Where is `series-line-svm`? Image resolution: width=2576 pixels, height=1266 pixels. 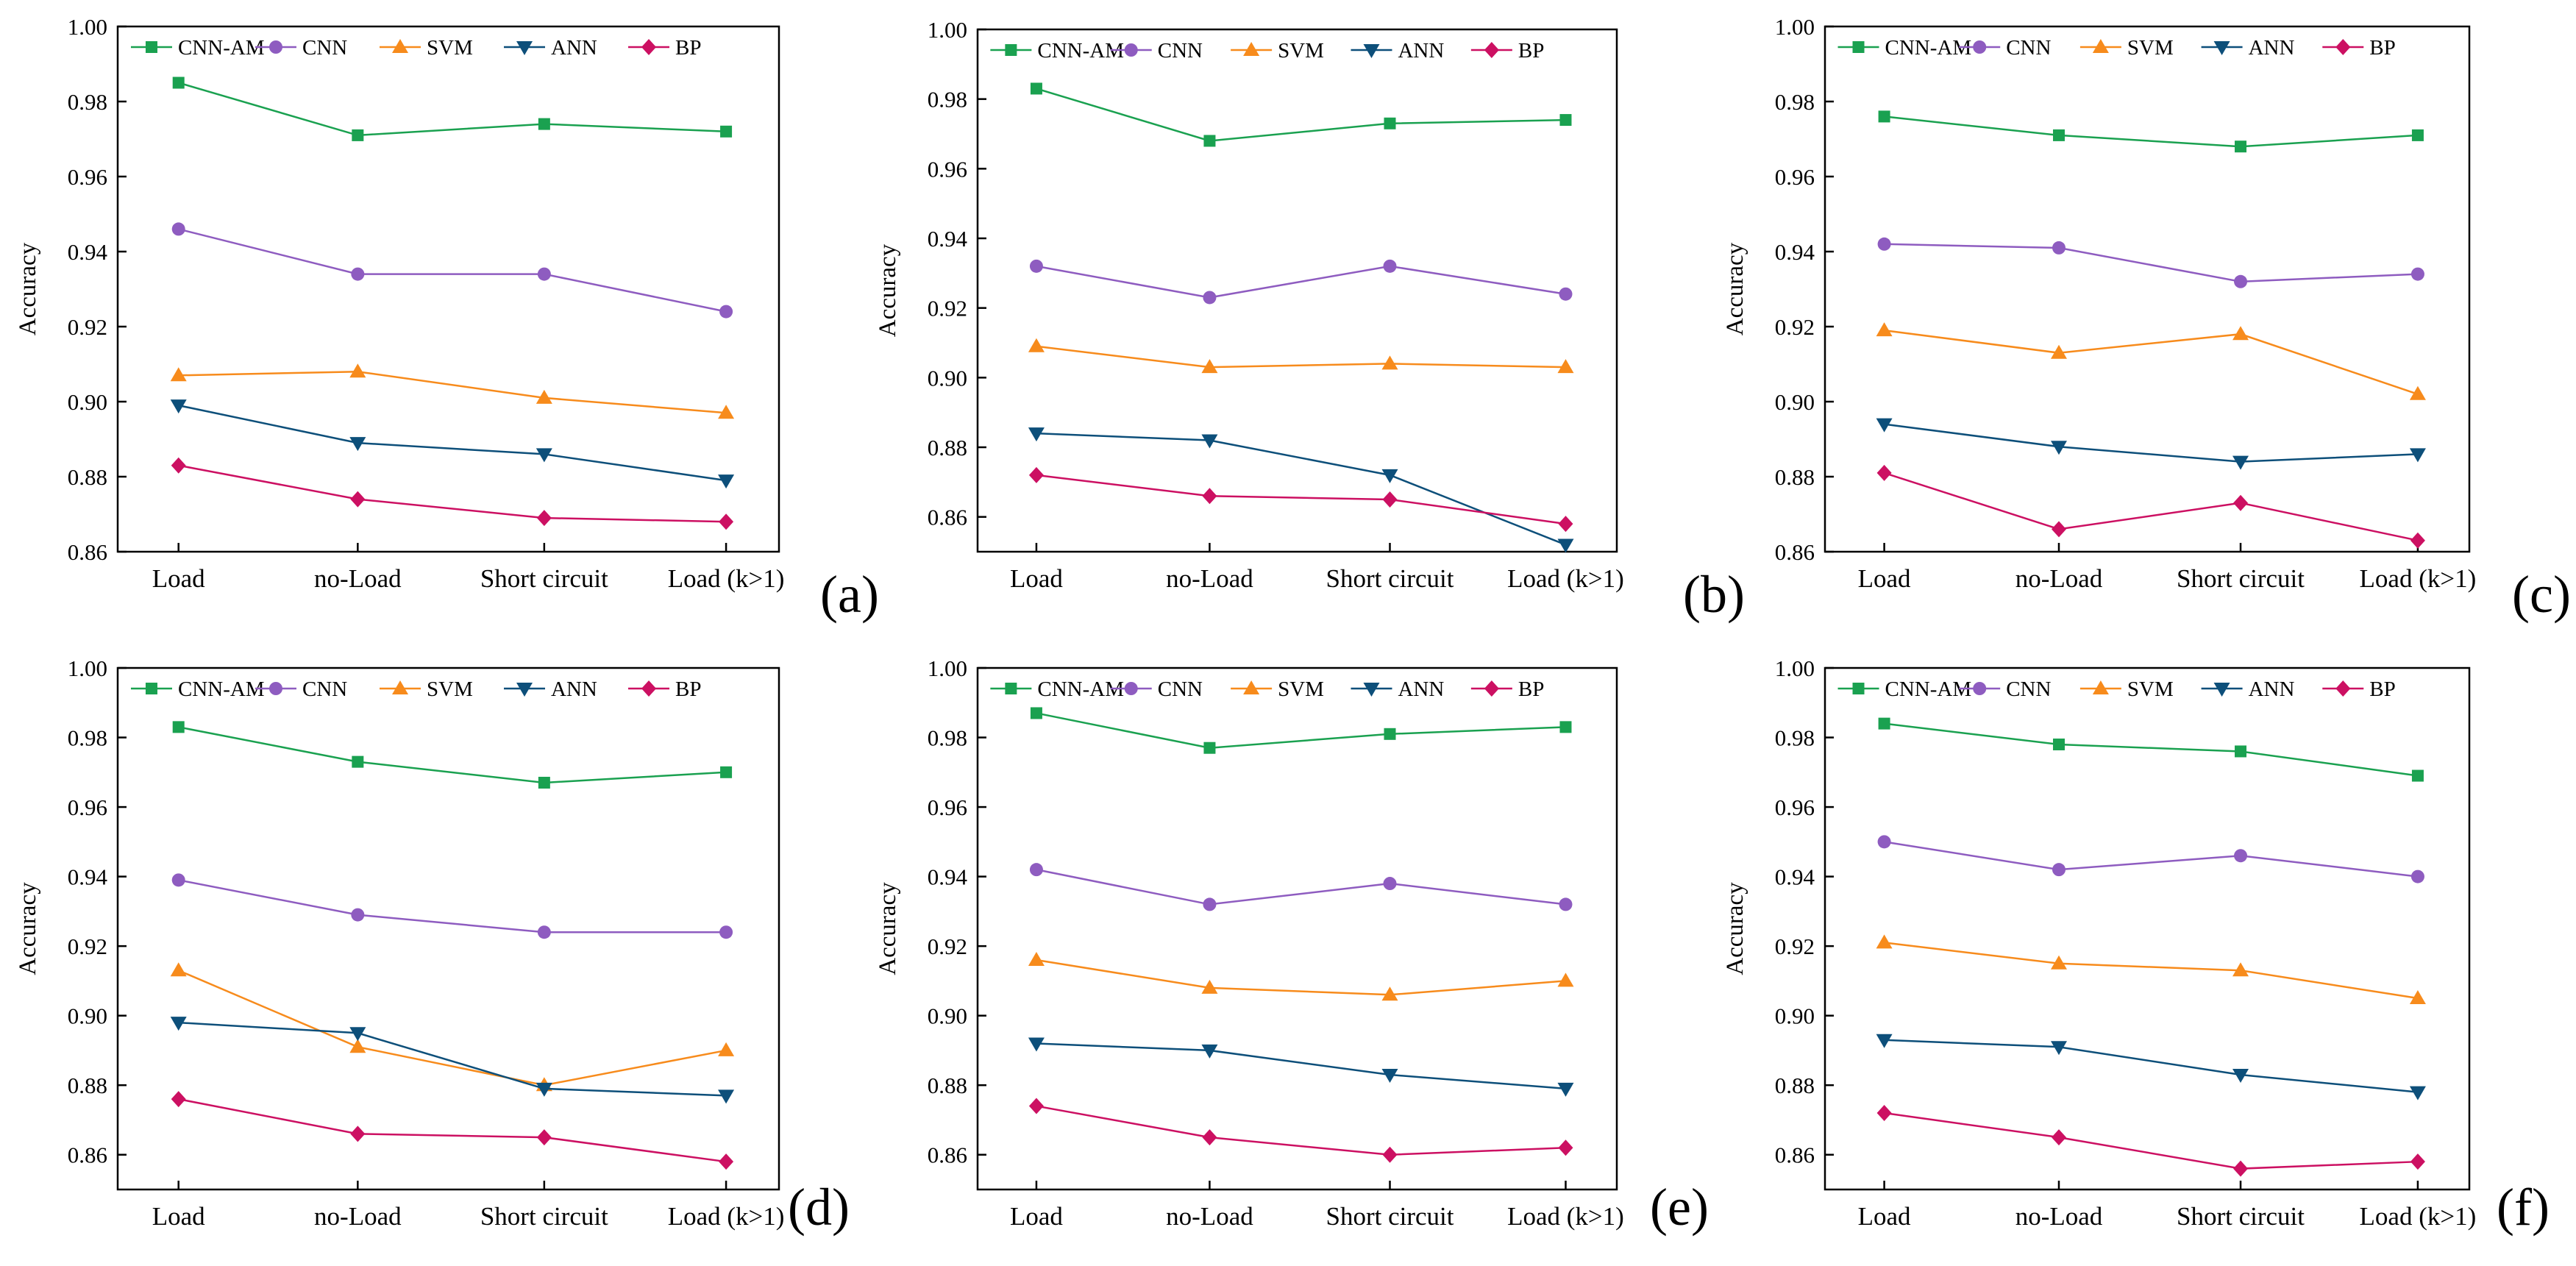
series-line-svm is located at coordinates (2151, 971).